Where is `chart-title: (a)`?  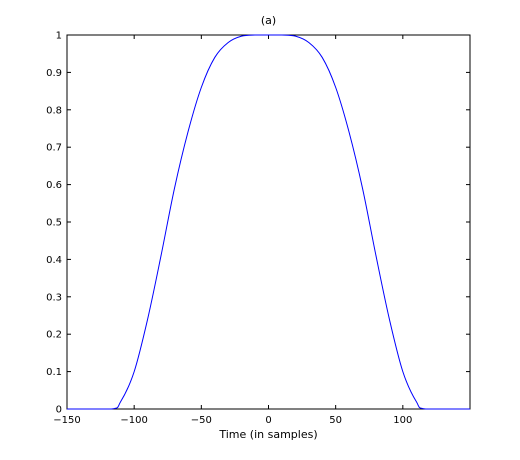
chart-title: (a) is located at coordinates (268, 20).